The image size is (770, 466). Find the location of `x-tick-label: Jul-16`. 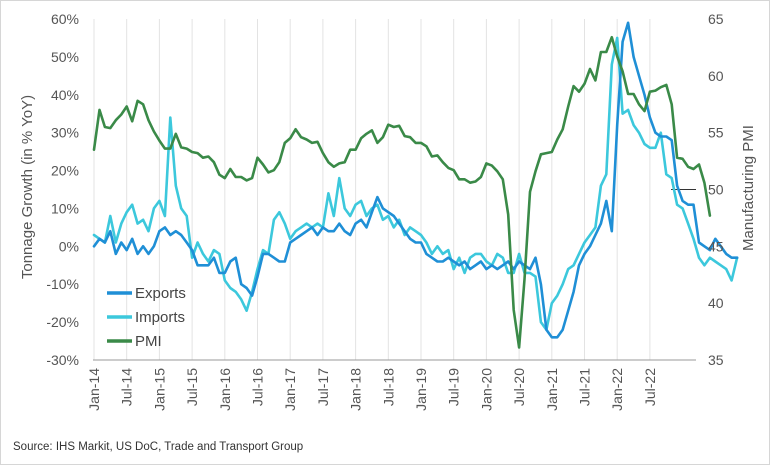

x-tick-label: Jul-16 is located at coordinates (258, 387).